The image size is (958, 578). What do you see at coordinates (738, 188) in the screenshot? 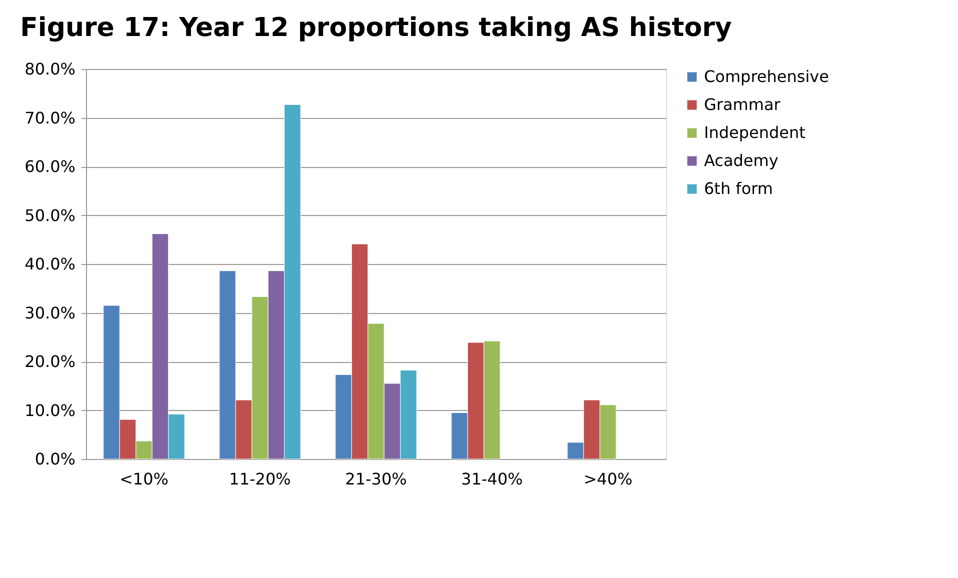
I see `legend-label: 6th form` at bounding box center [738, 188].